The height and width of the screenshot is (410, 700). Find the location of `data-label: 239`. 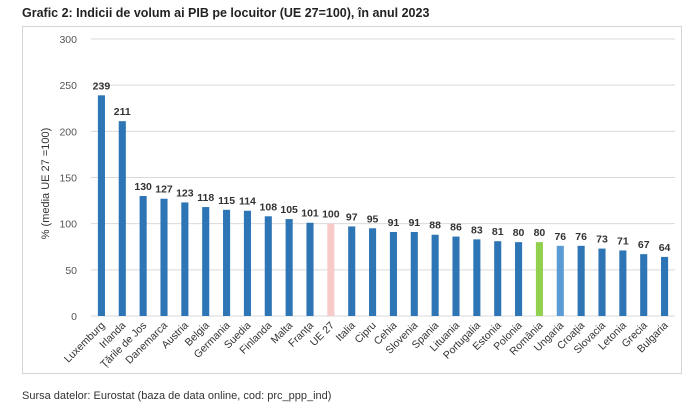

data-label: 239 is located at coordinates (102, 86).